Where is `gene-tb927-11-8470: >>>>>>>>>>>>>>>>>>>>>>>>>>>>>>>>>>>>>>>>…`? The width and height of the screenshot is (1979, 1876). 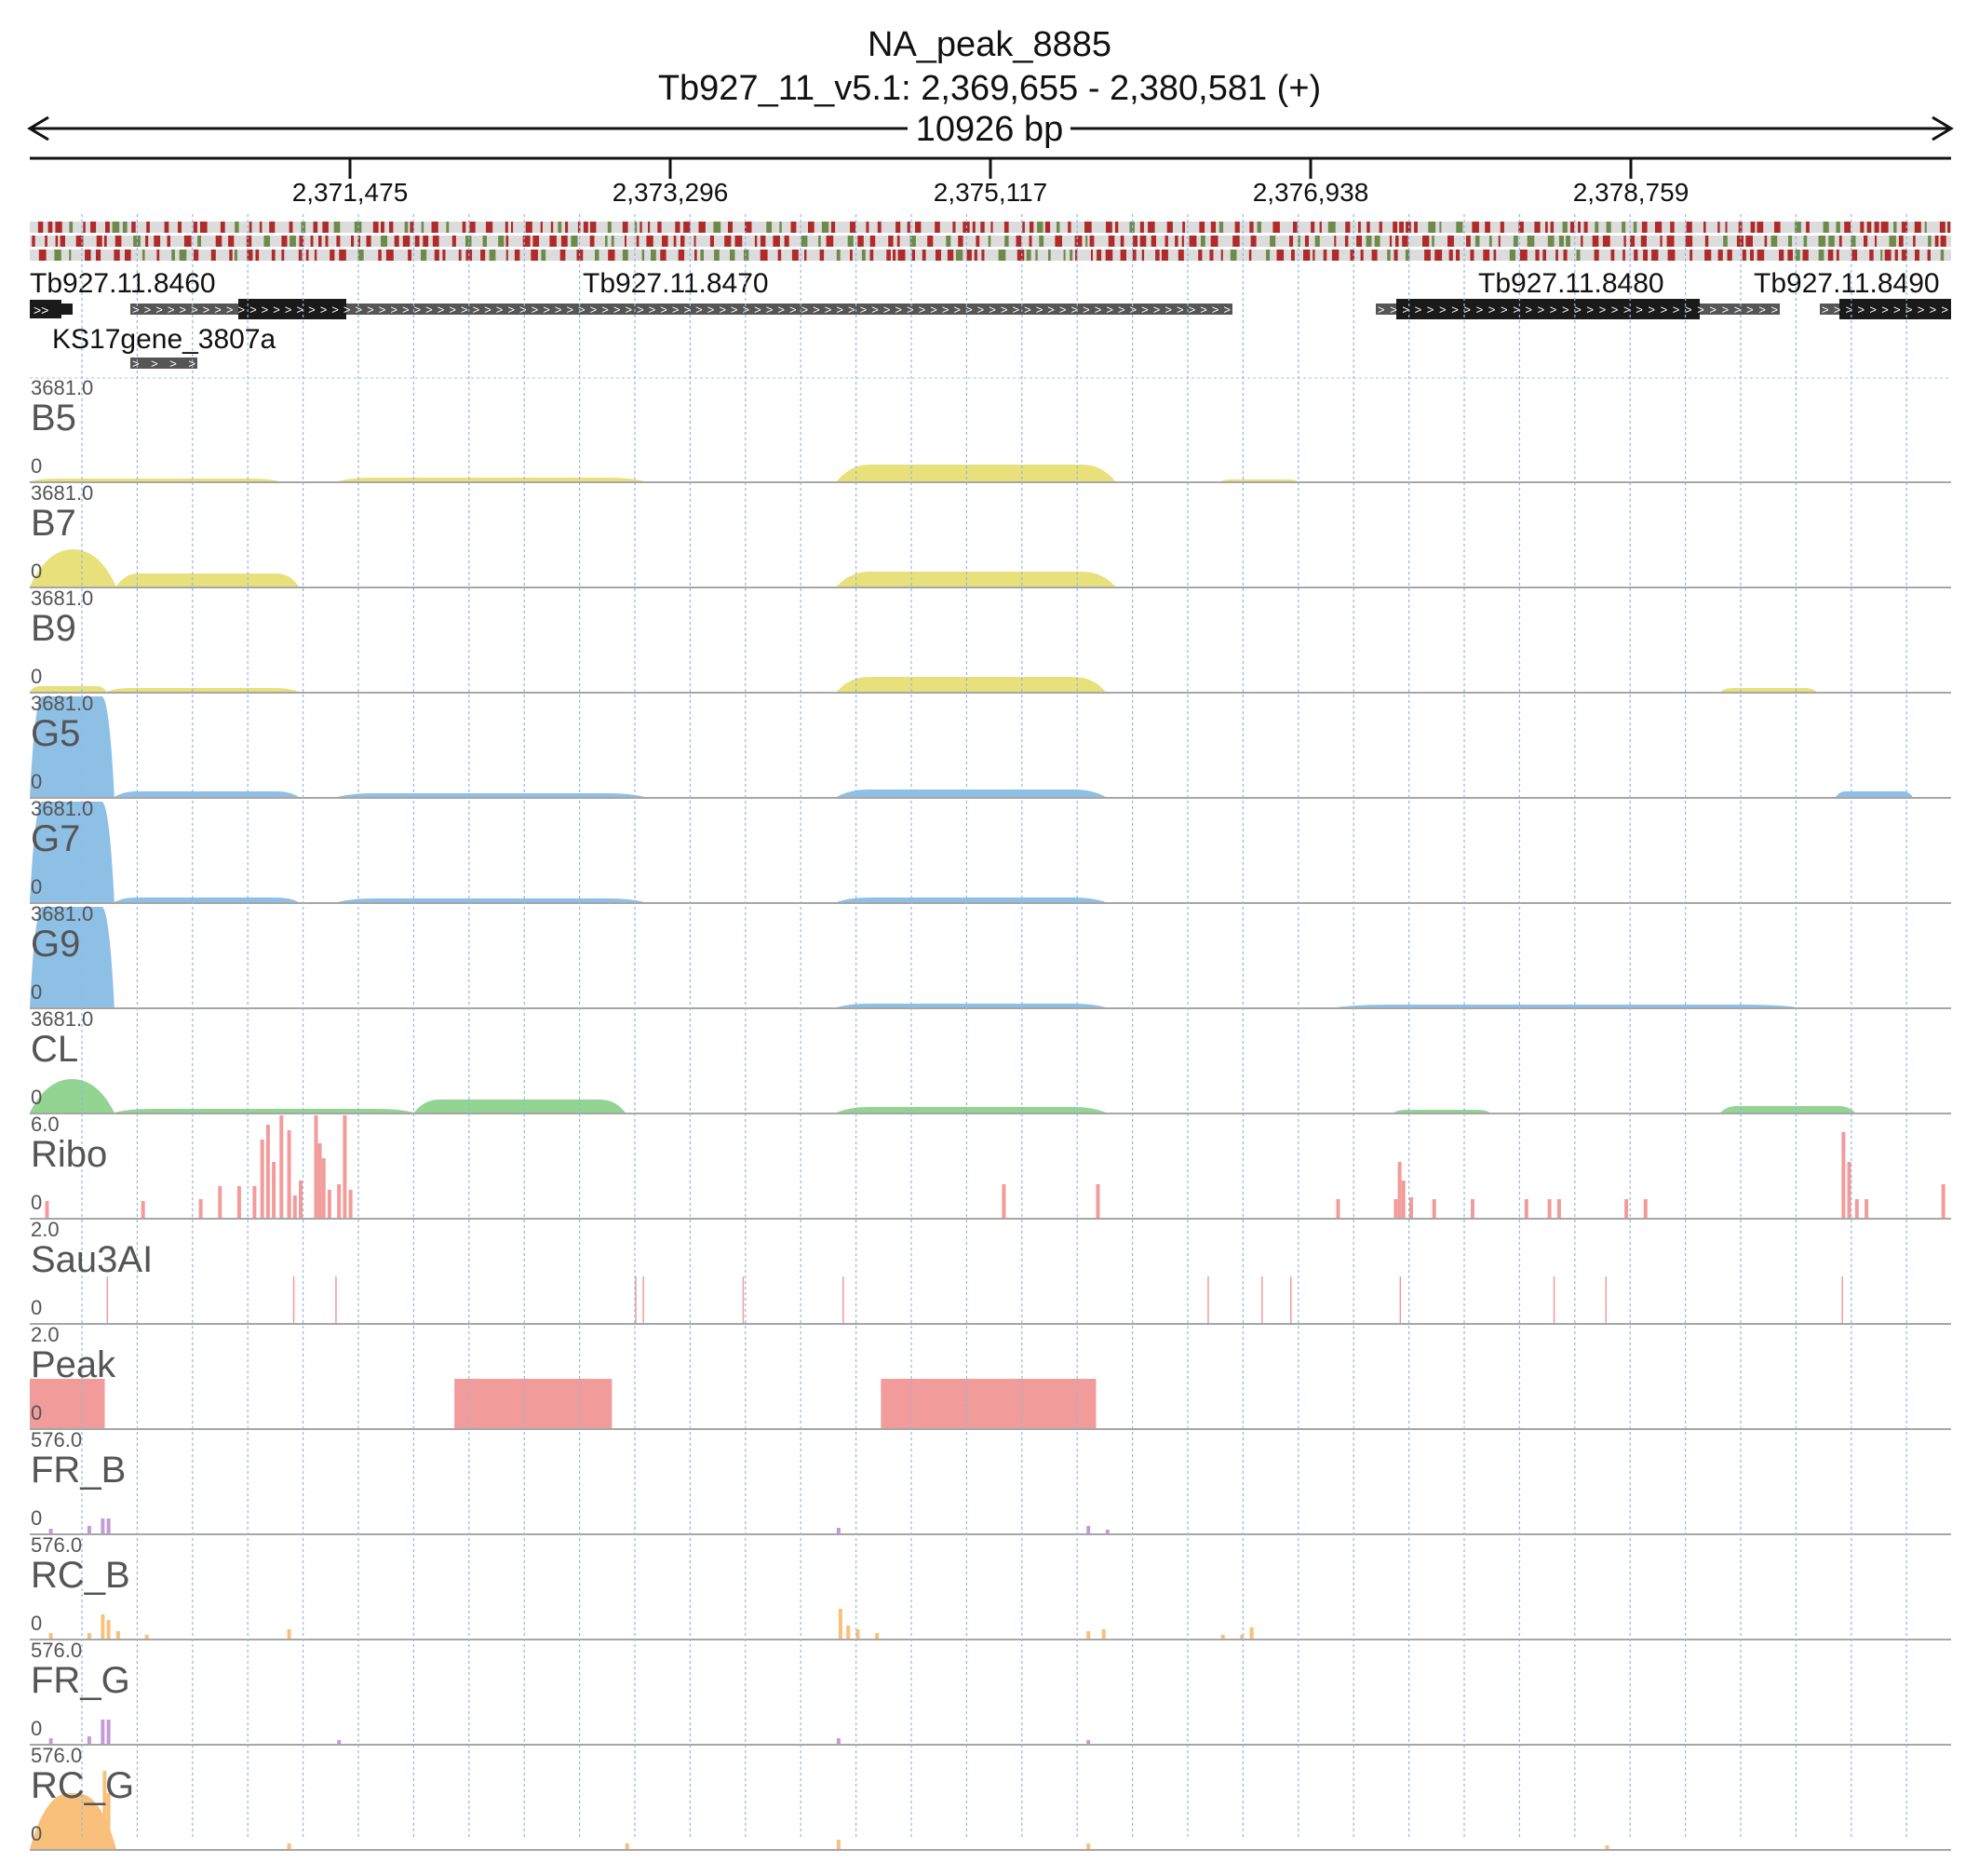 gene-tb927-11-8470: >>>>>>>>>>>>>>>>>>>>>>>>>>>>>>>>>>>>>>>>… is located at coordinates (681, 309).